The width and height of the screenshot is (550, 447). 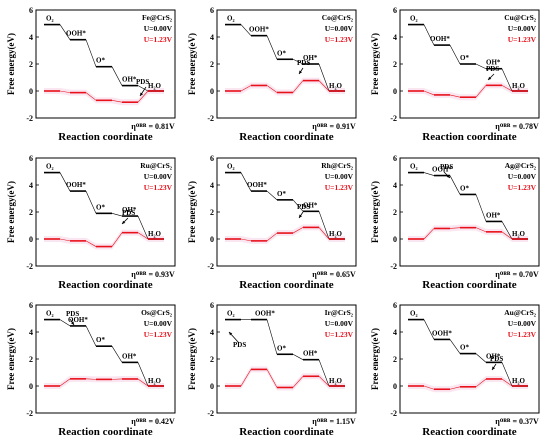 I want to click on overpotential-label: ηᴼᴿᴿ = 0.78V, so click(x=517, y=126).